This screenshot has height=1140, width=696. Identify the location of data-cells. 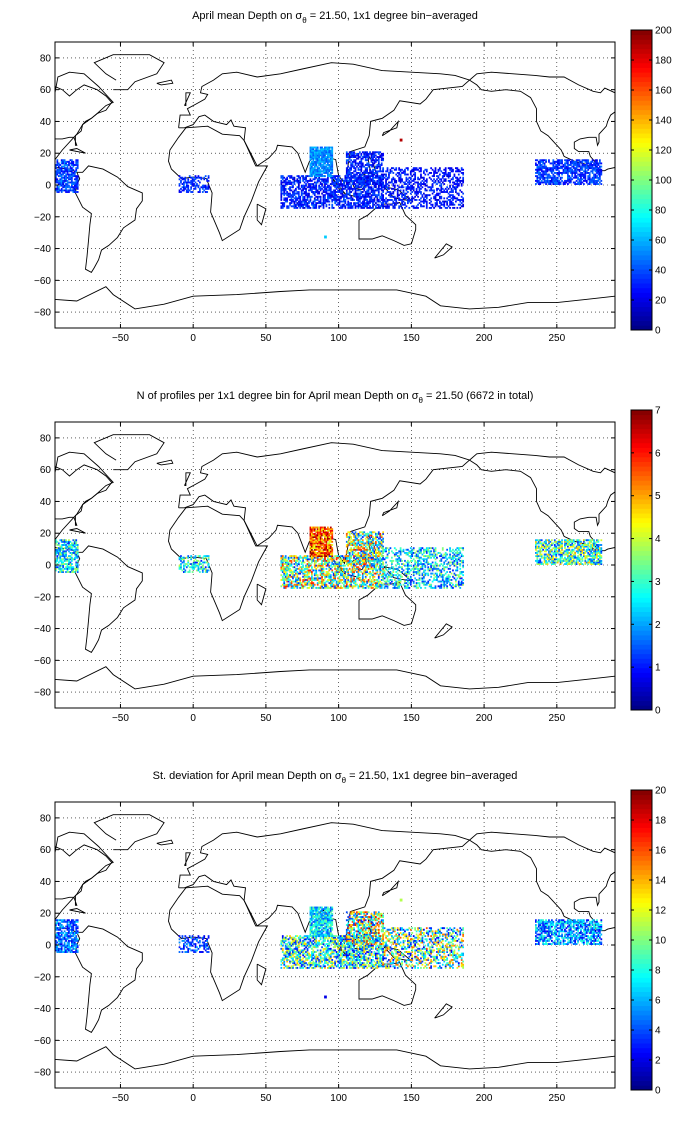
(329, 557).